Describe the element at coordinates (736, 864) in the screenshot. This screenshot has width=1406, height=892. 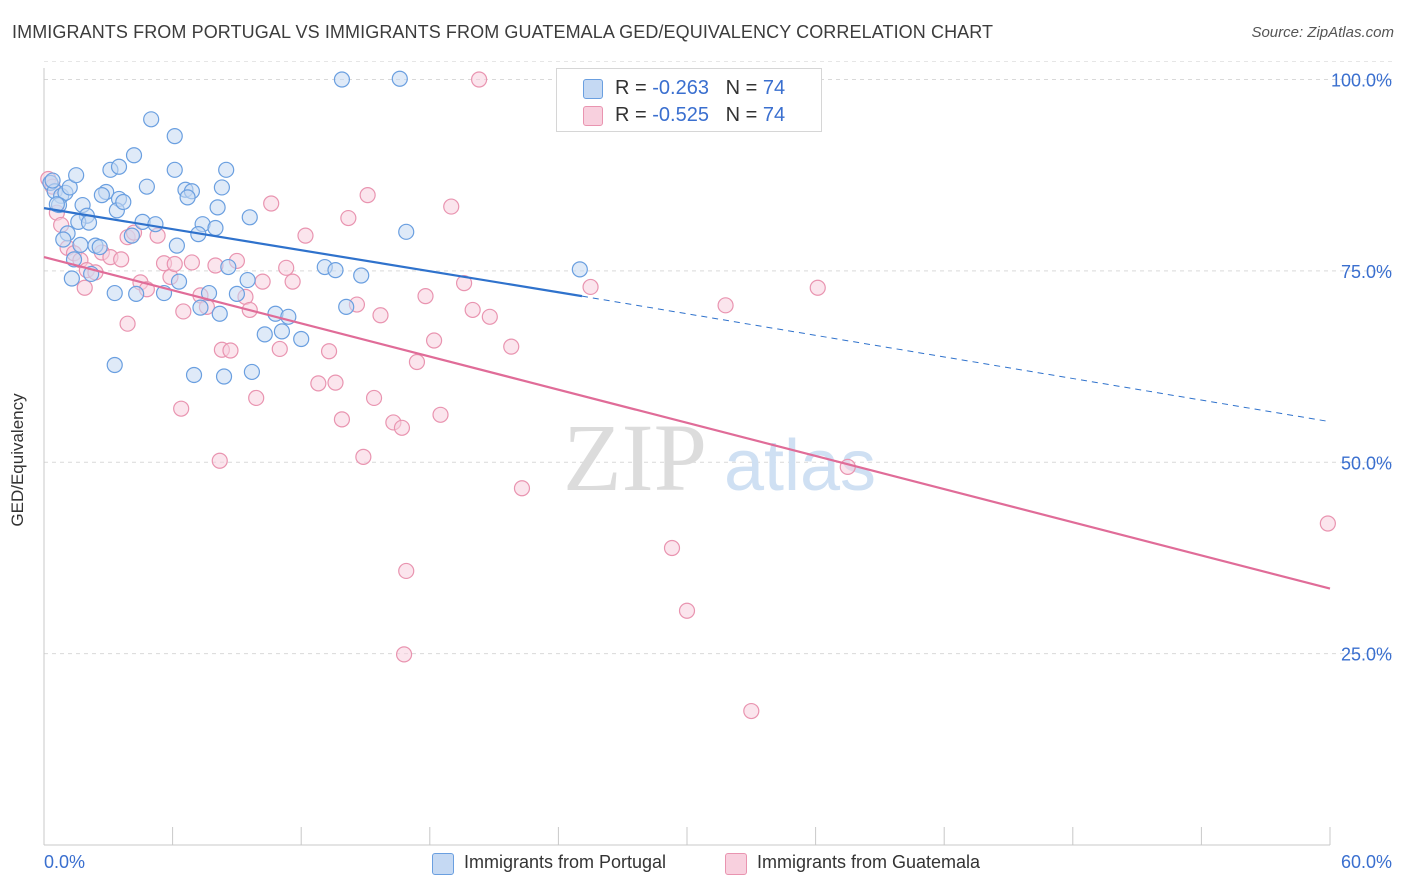
I see `guatemala-legend-icon` at that location.